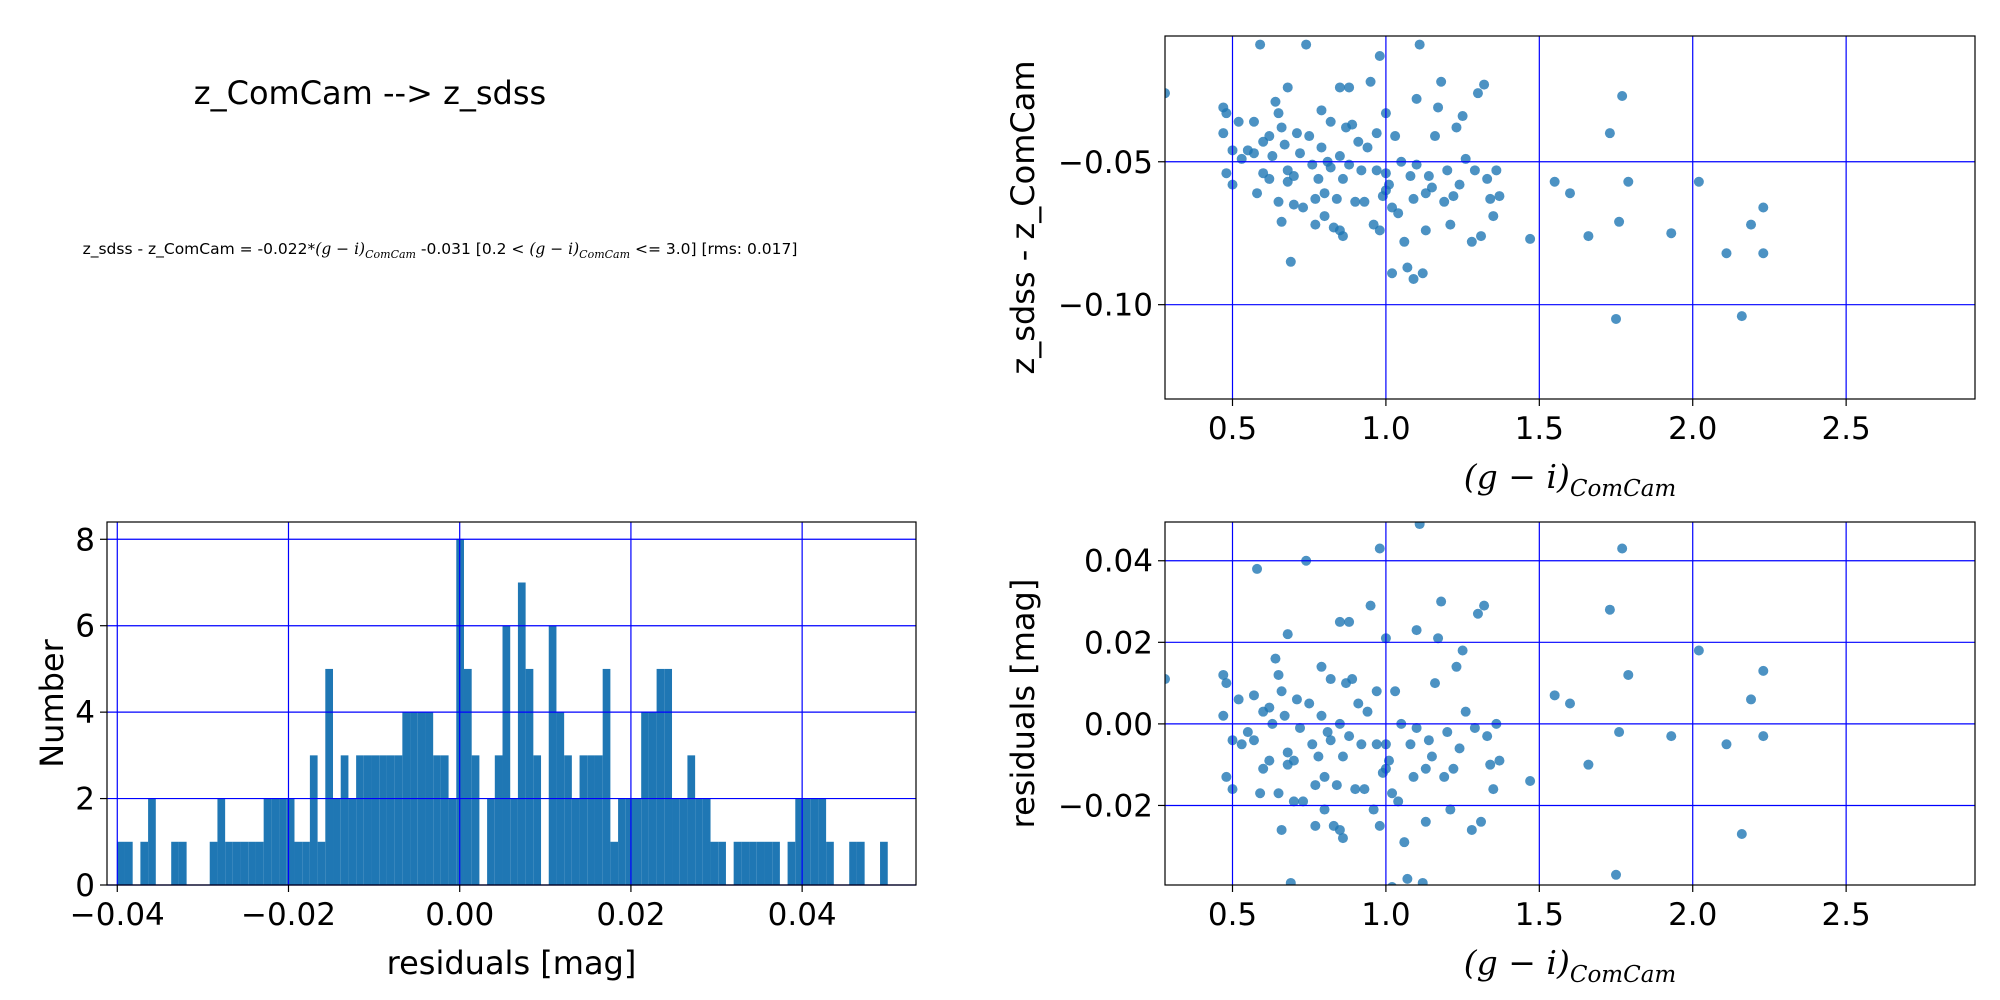  I want to click on x-axis-label: (g − i)ComCam, so click(1570, 965).